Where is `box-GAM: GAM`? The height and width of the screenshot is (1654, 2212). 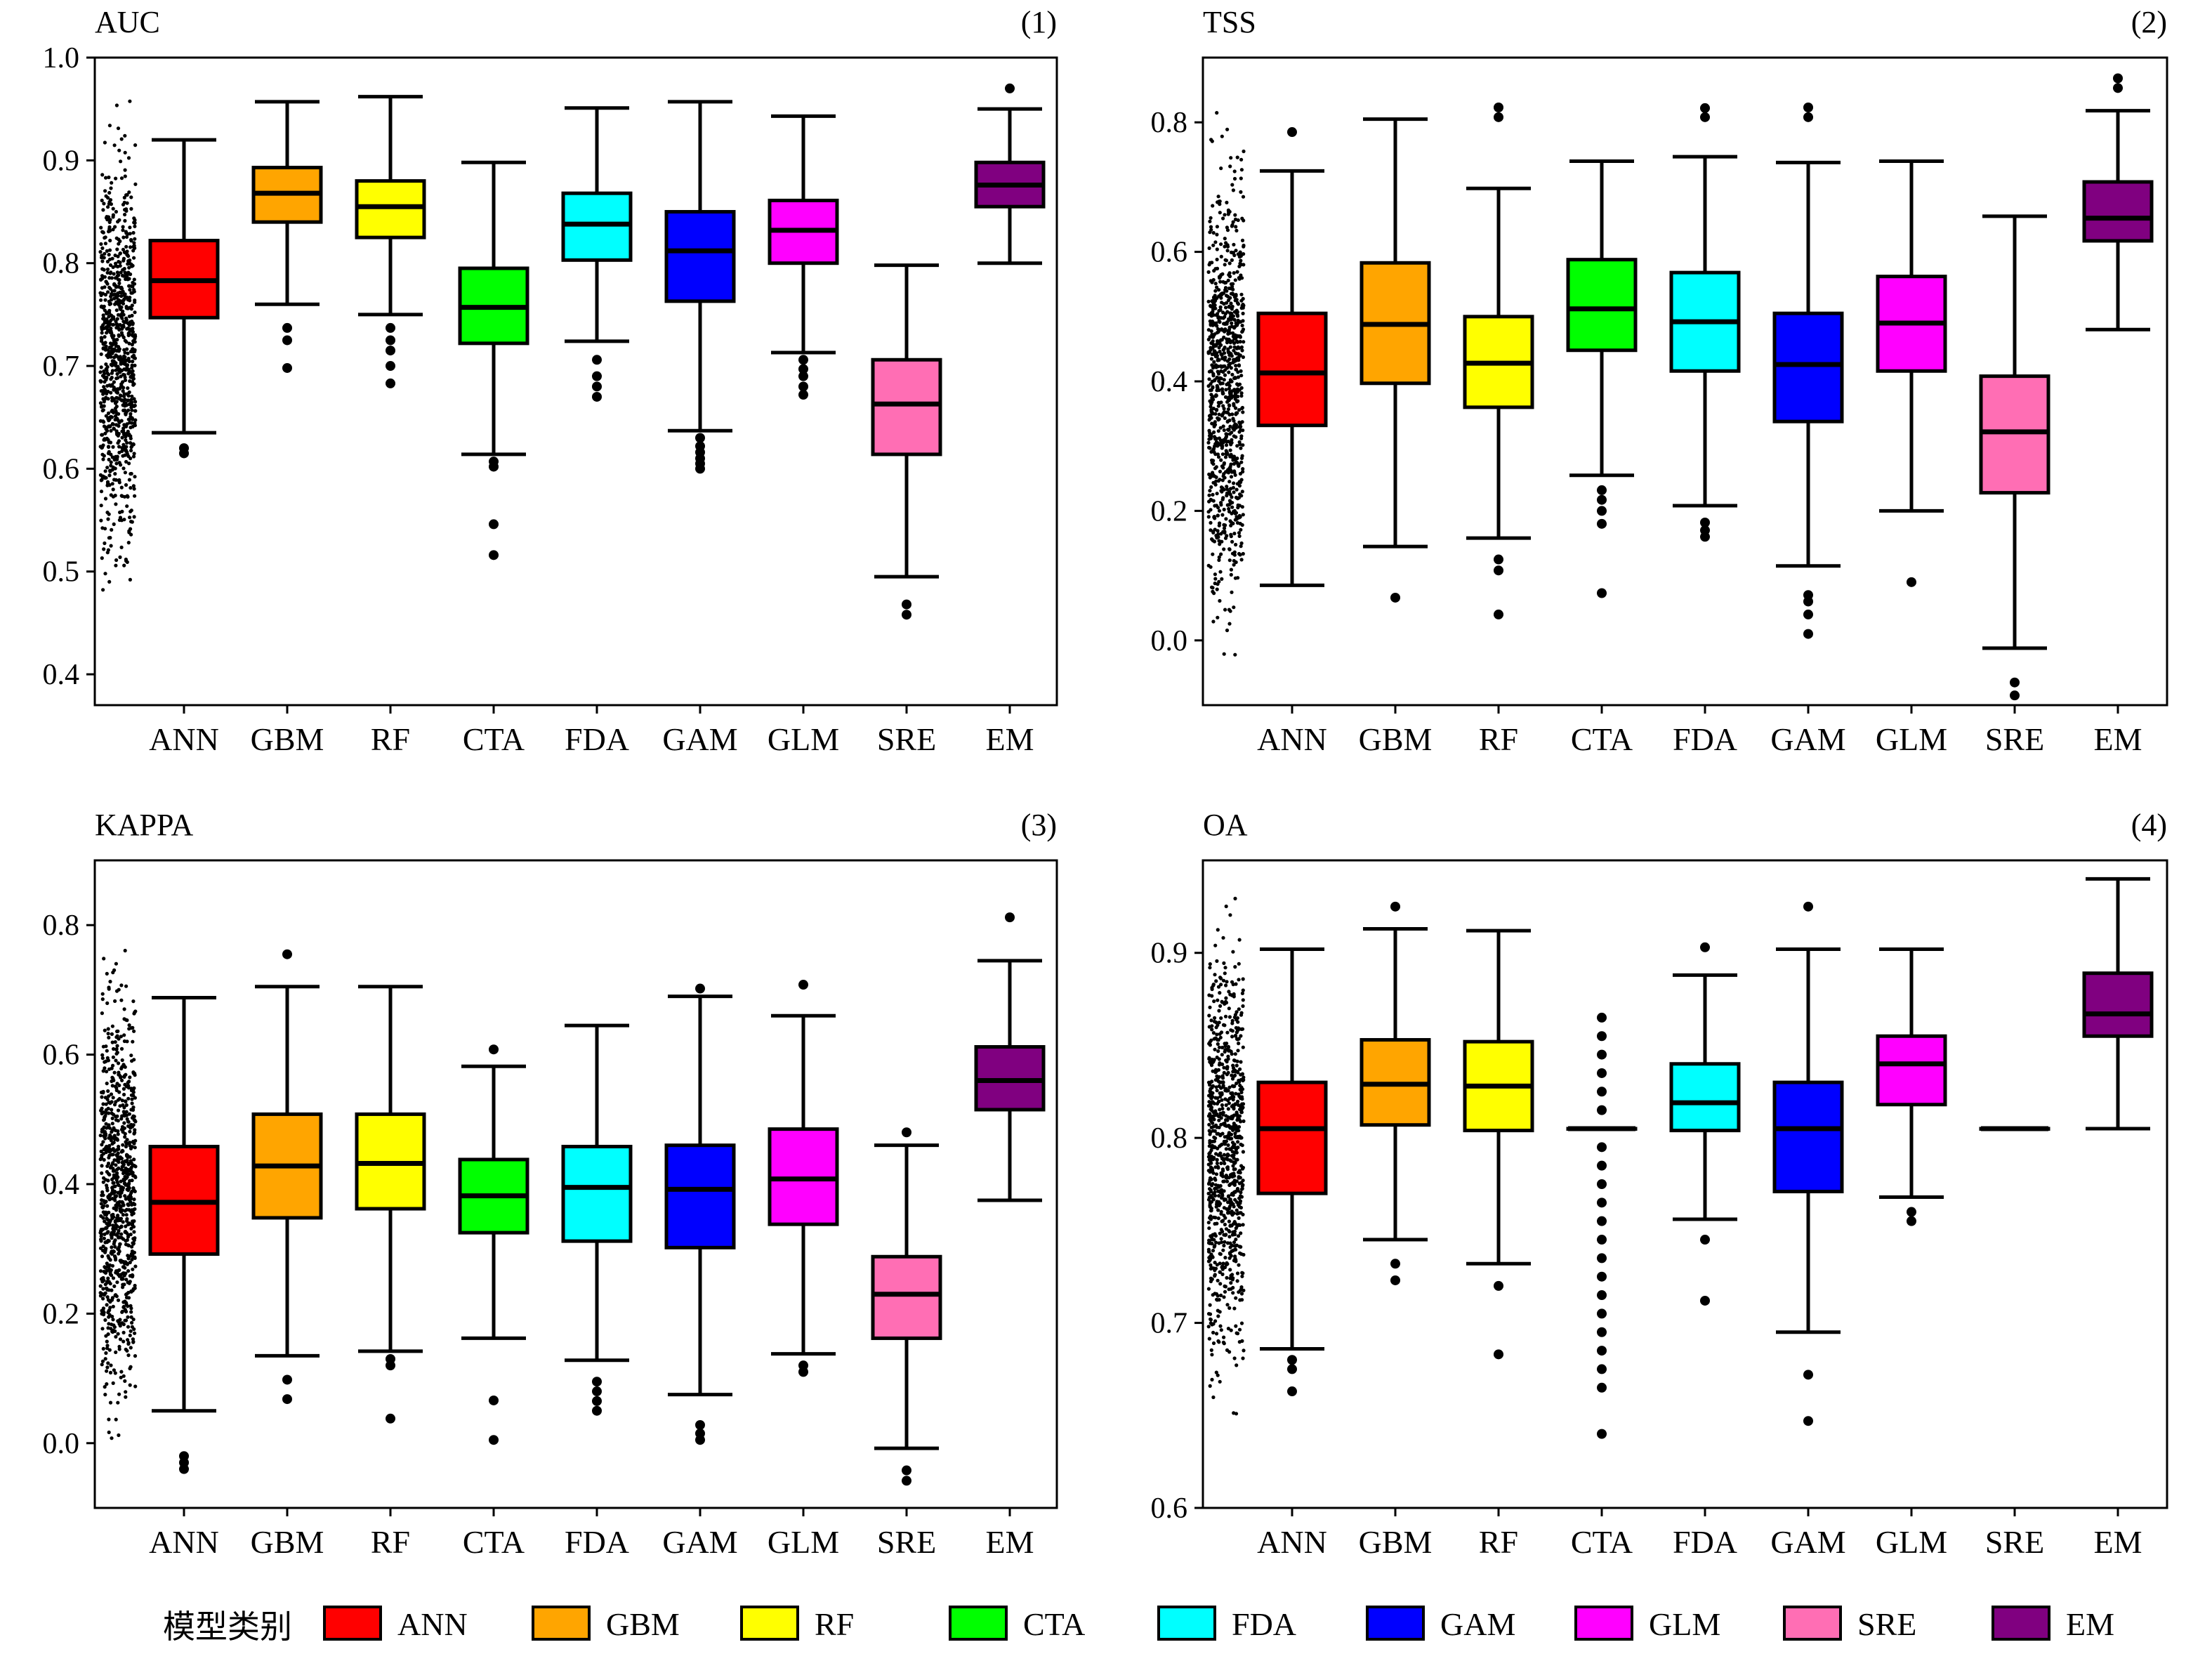
box-GAM: GAM is located at coordinates (700, 1271).